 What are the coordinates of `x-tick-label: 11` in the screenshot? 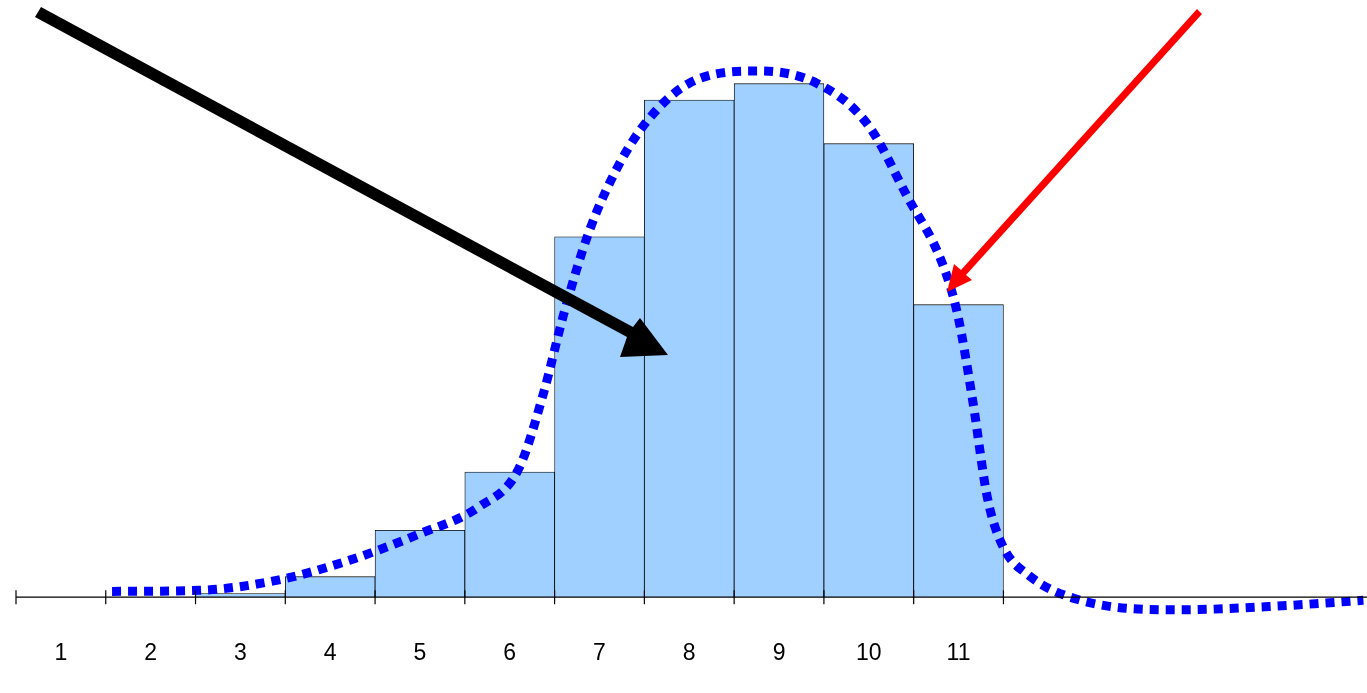 It's located at (958, 651).